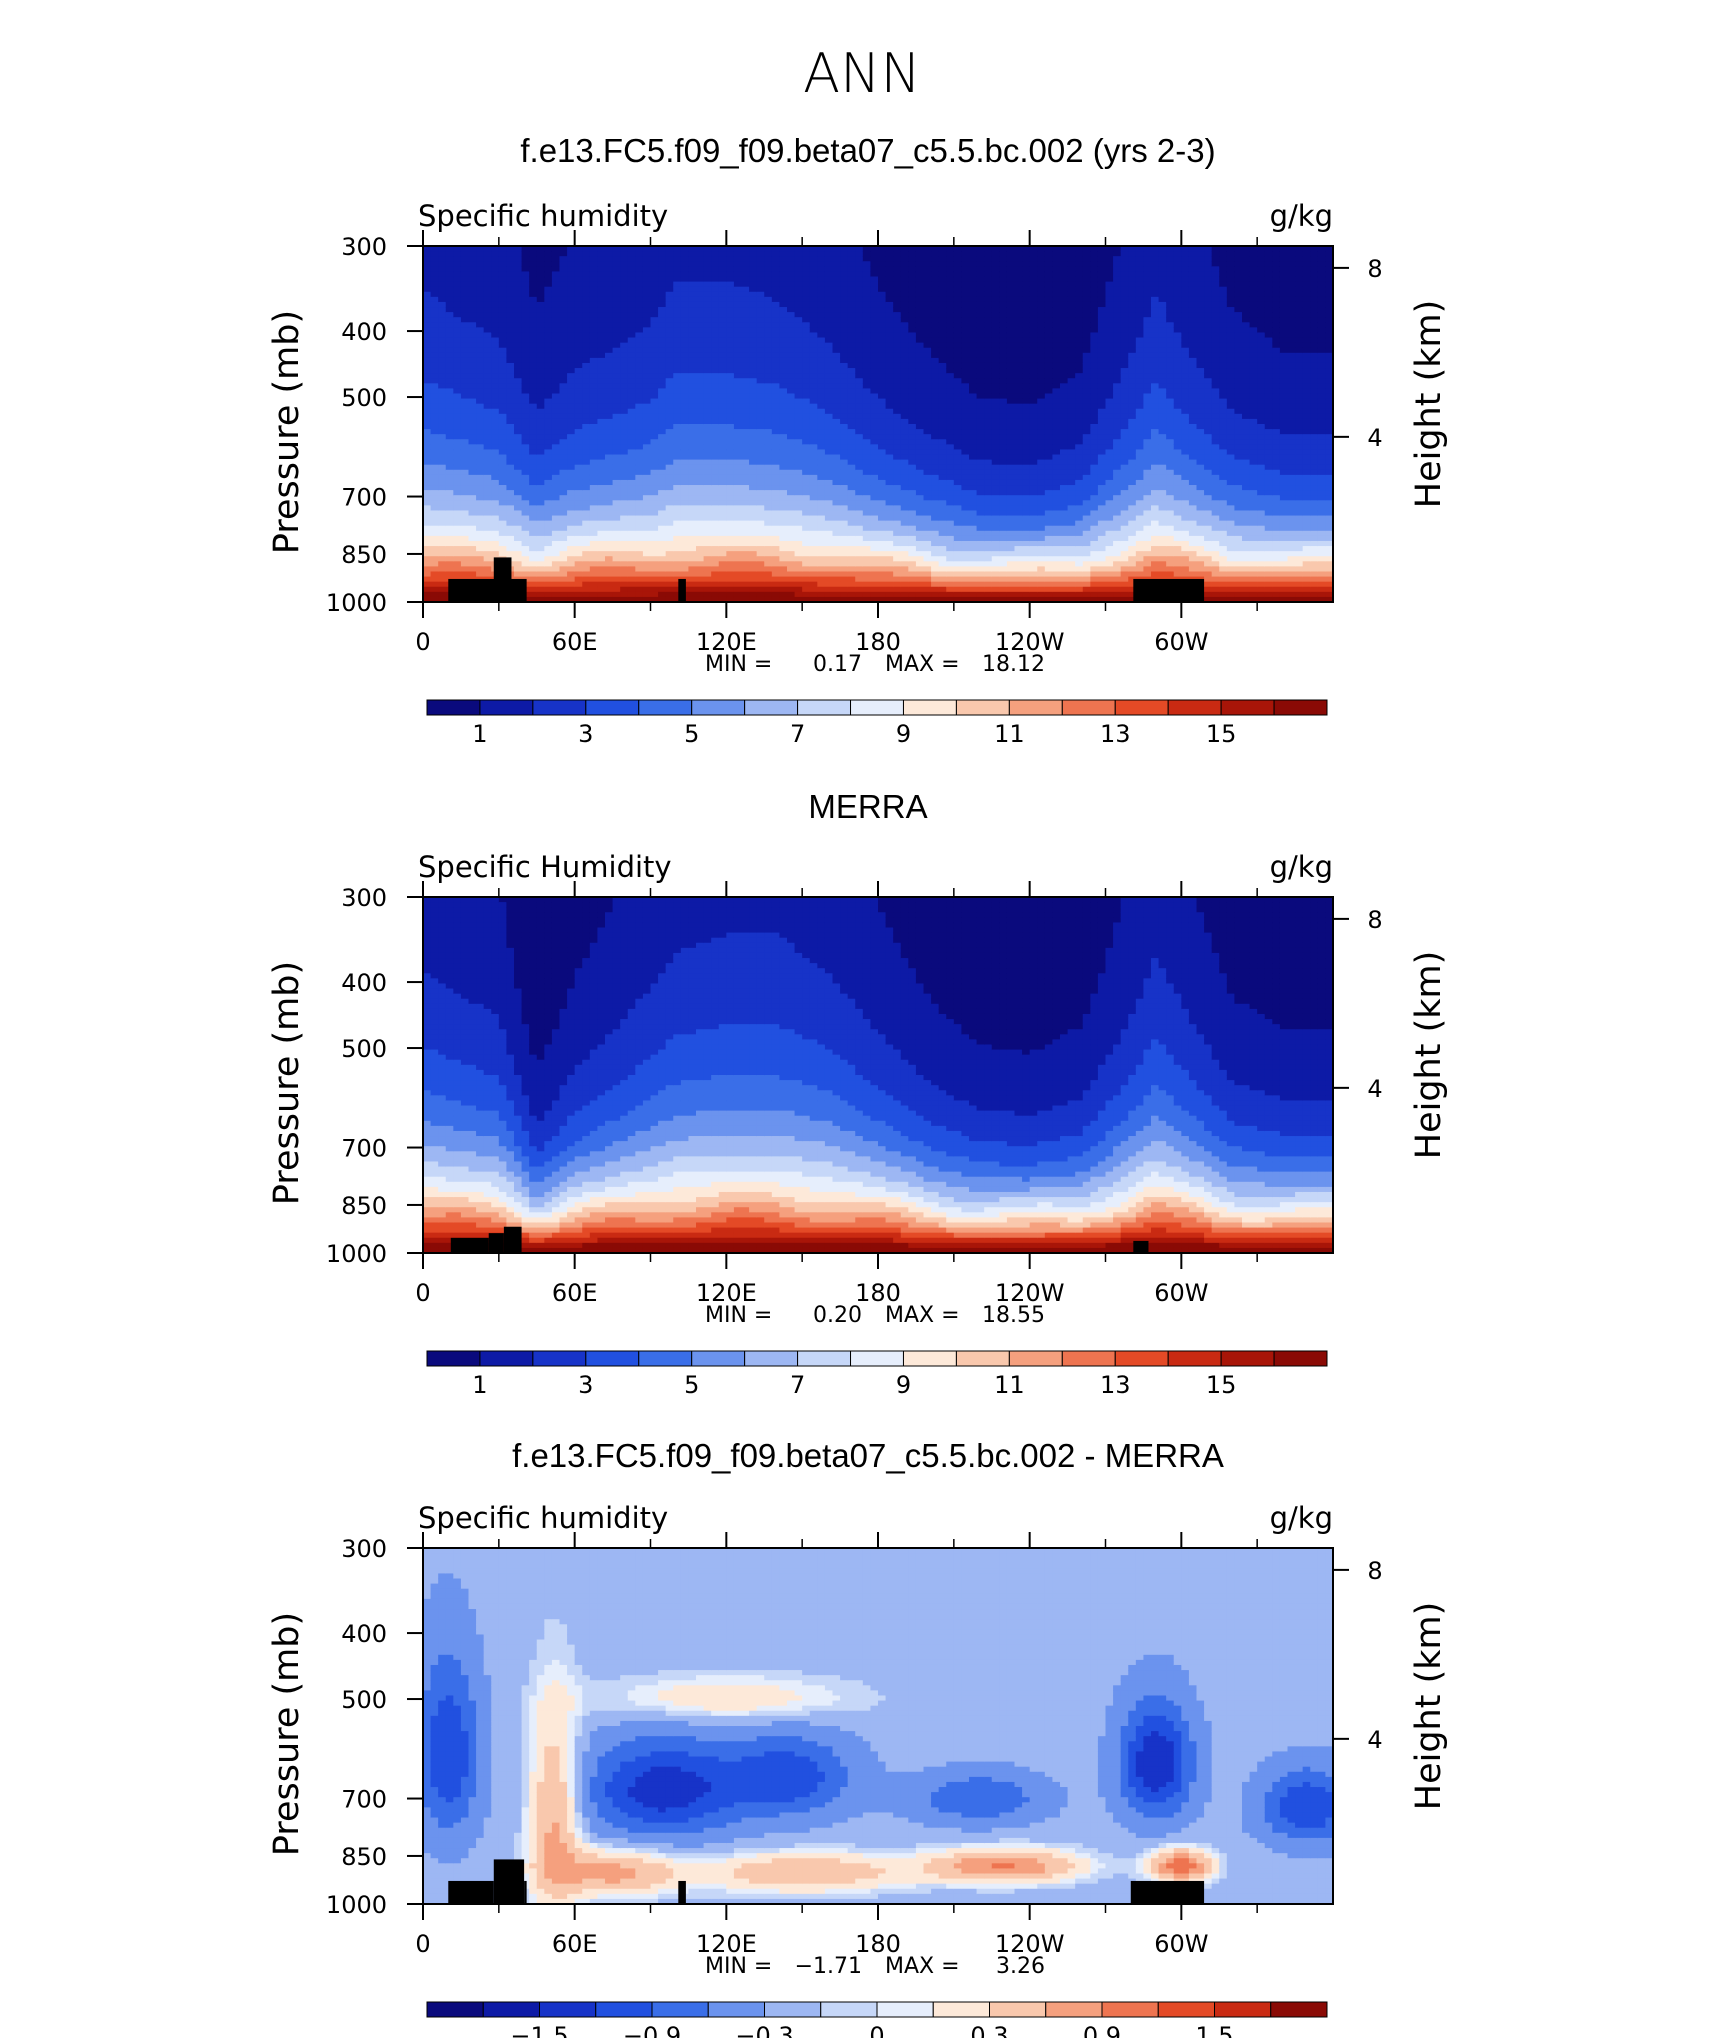  Describe the element at coordinates (364, 983) in the screenshot. I see `y-tick-label: 400` at that location.